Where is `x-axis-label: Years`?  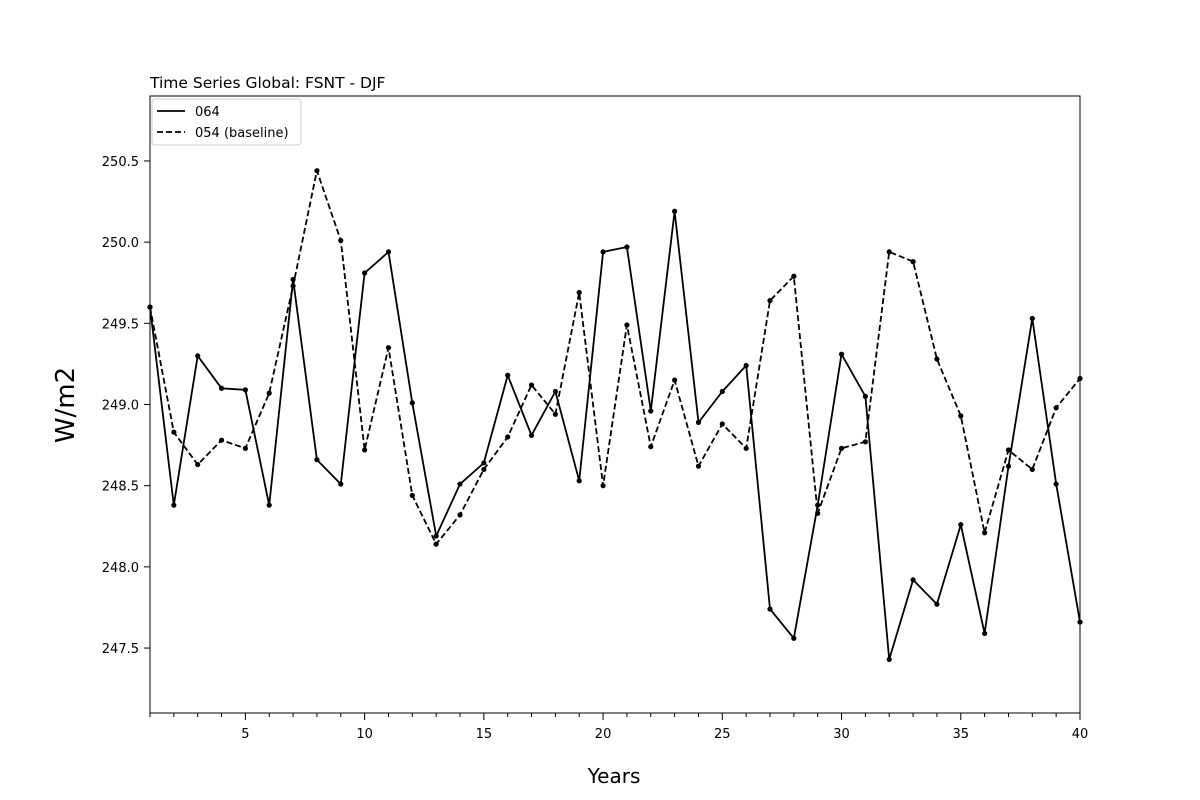
x-axis-label: Years is located at coordinates (614, 776).